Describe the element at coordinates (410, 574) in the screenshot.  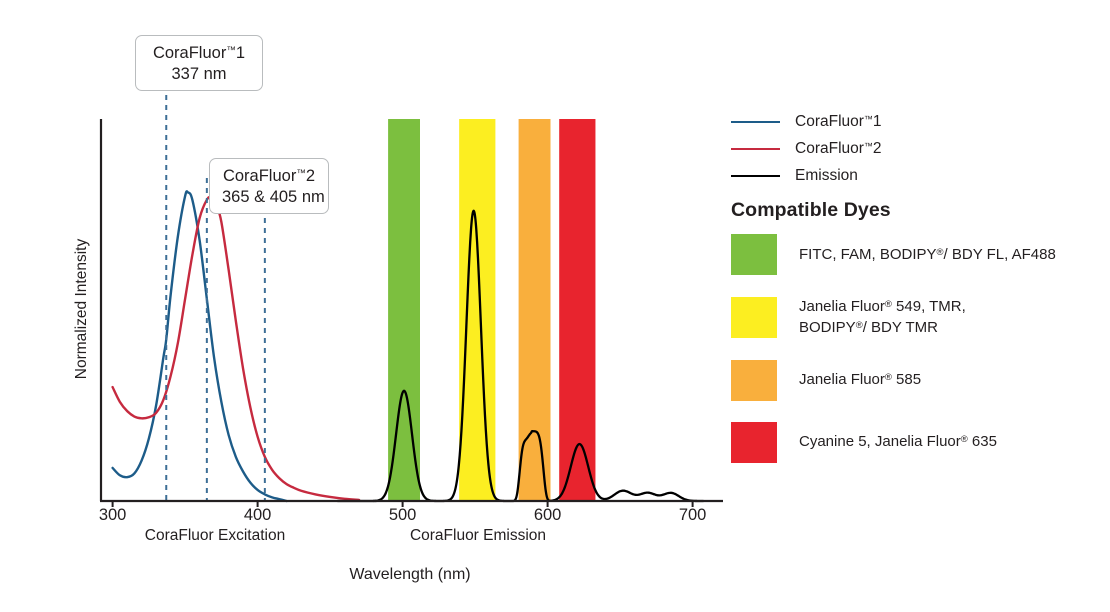
I see `x-axis-title: Wavelength (nm)` at that location.